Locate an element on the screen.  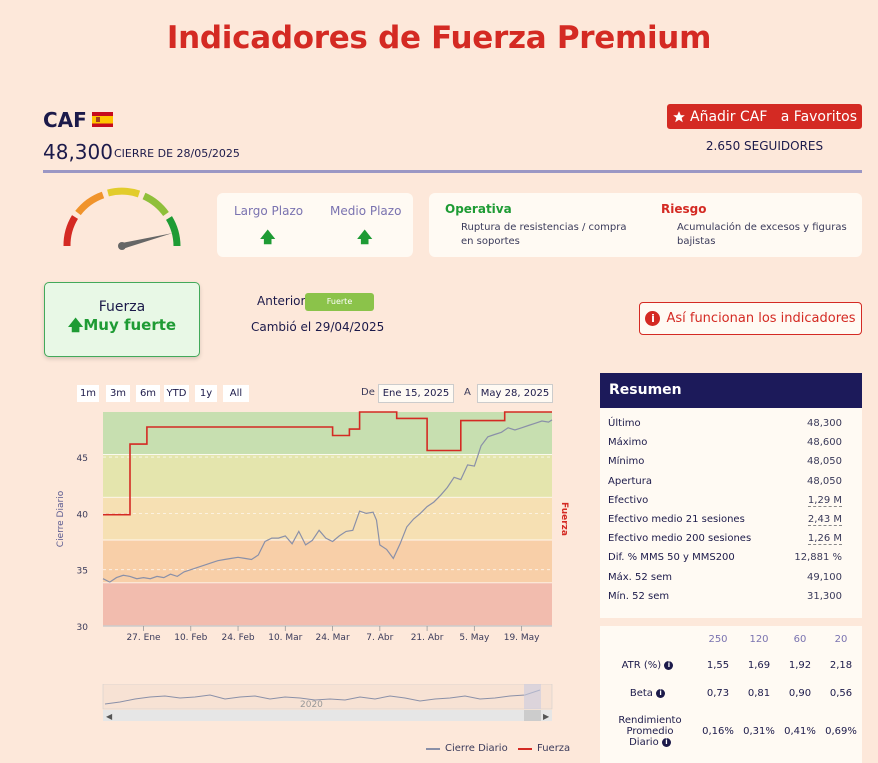
riesgo-title: Riesgo is located at coordinates (684, 209).